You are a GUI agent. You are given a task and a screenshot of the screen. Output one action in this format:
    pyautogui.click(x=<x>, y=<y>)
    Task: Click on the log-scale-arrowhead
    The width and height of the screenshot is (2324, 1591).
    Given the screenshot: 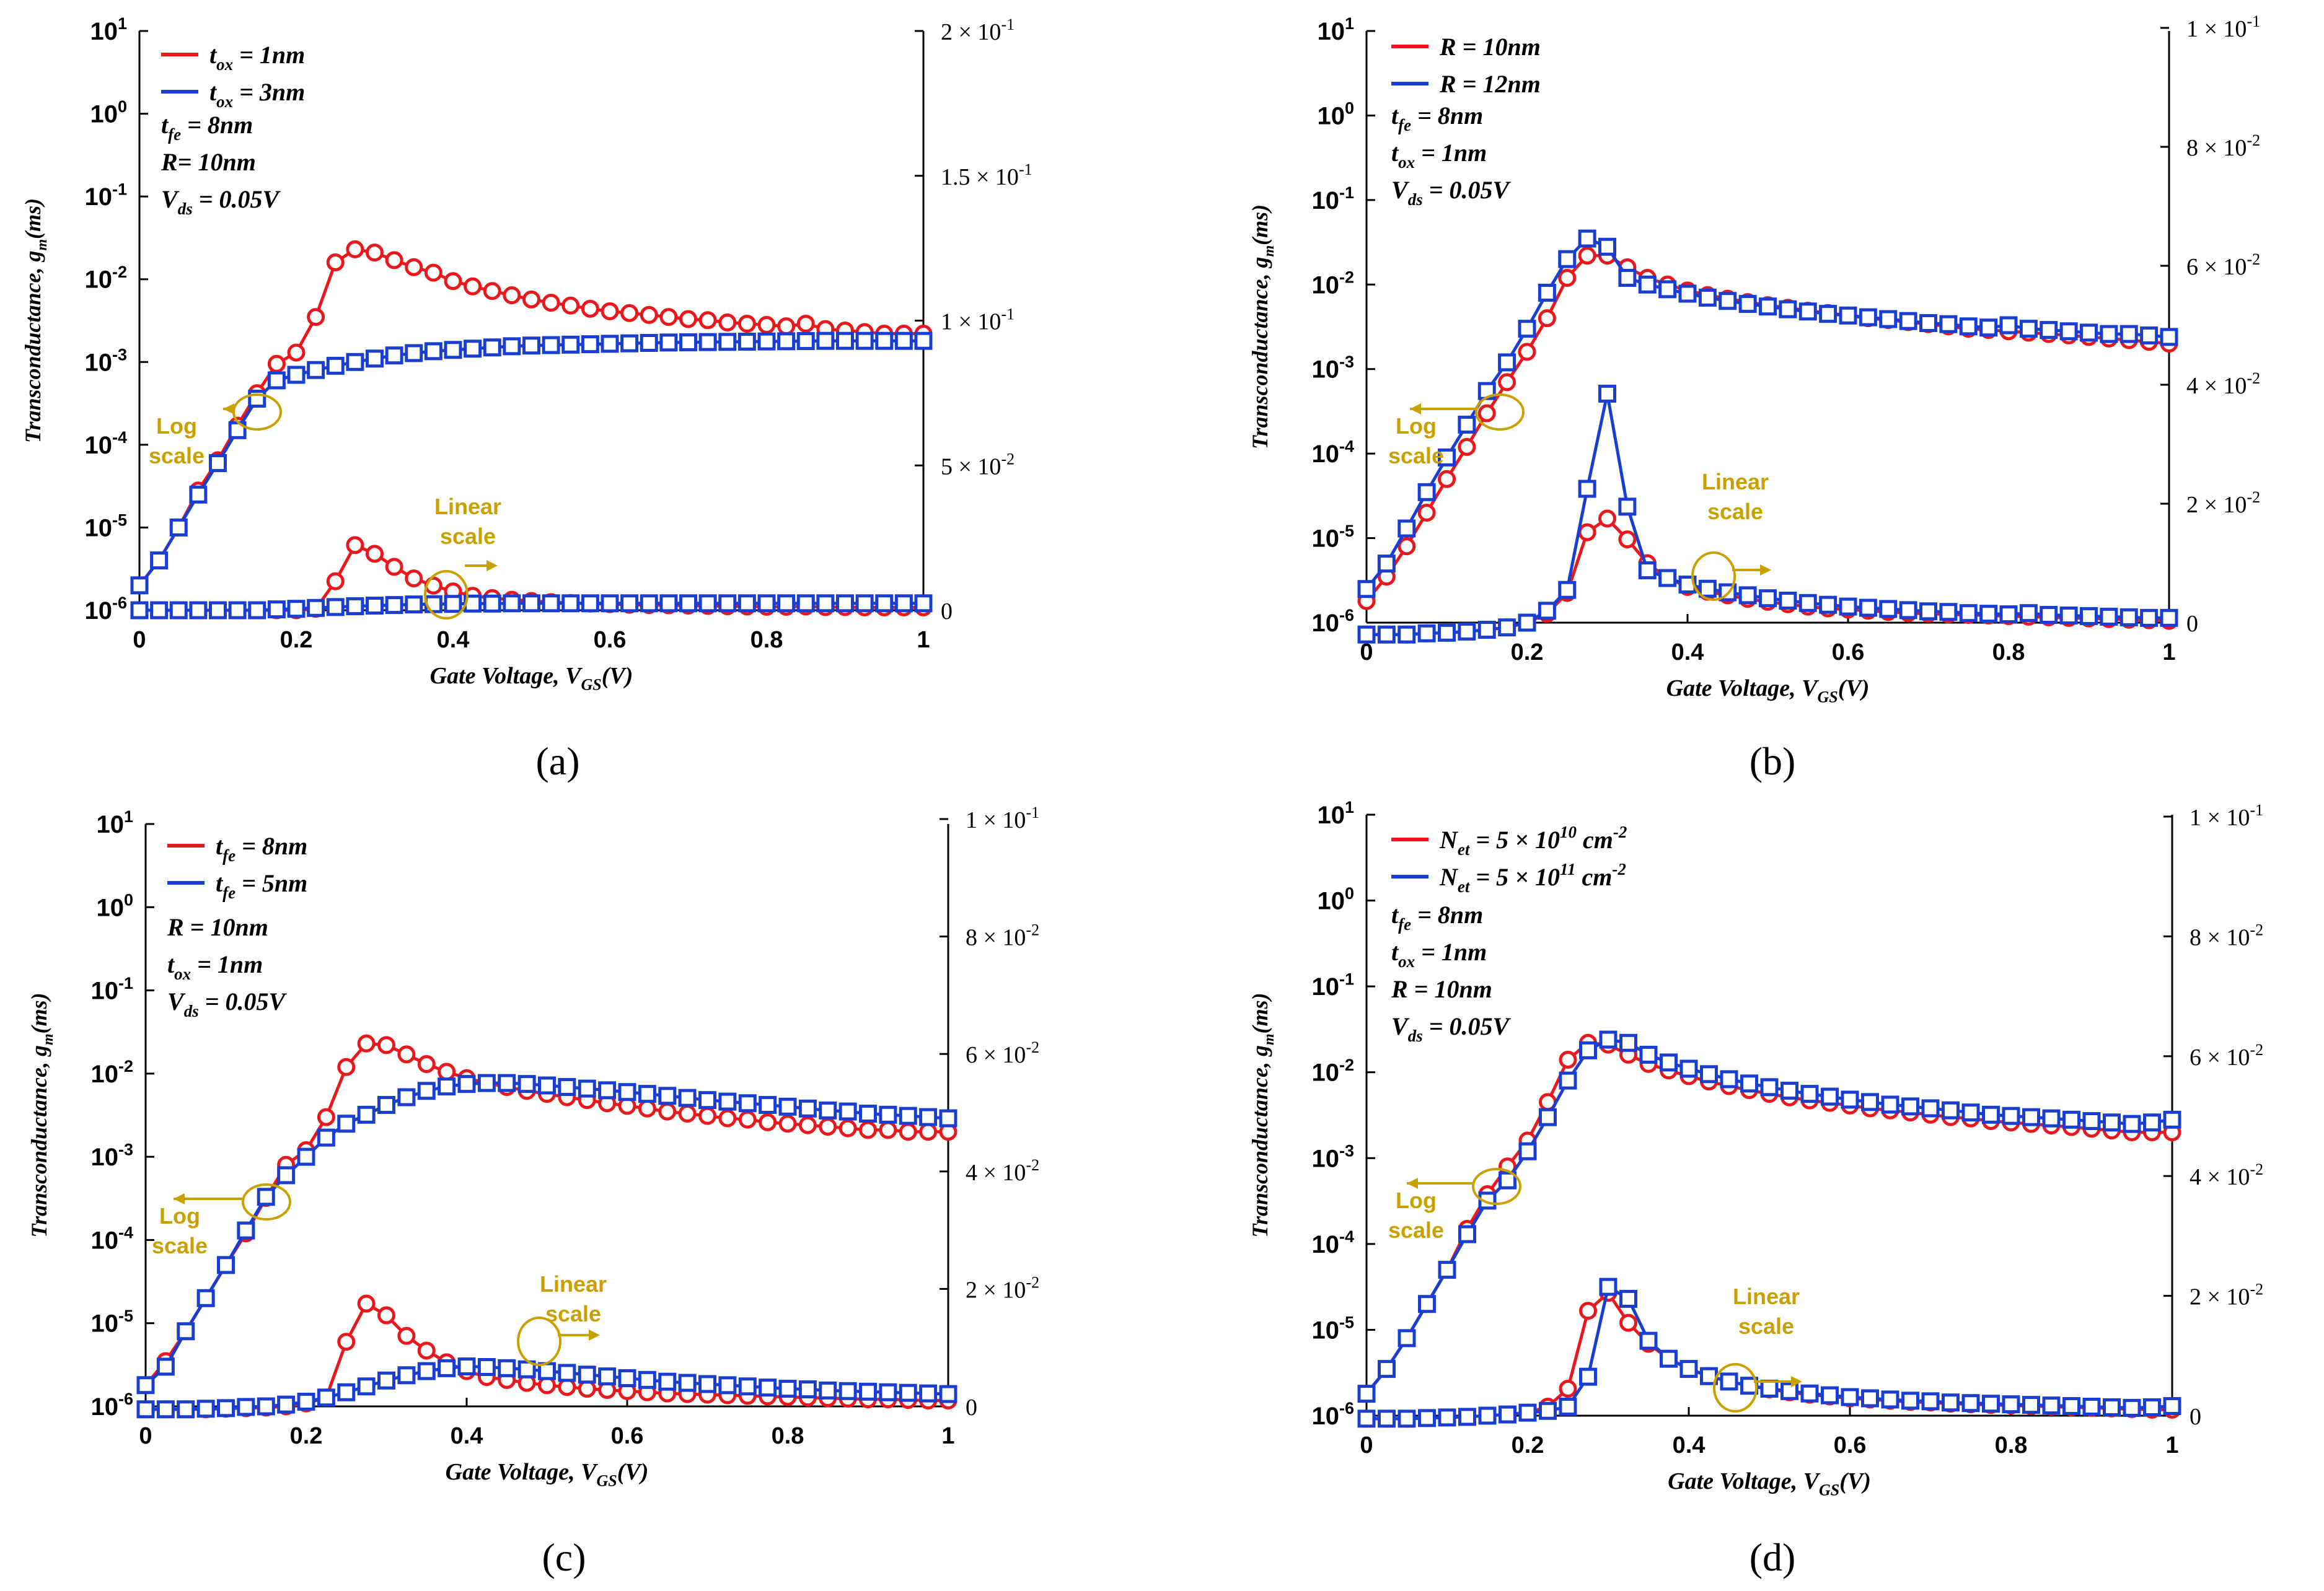 What is the action you would take?
    pyautogui.click(x=1416, y=408)
    